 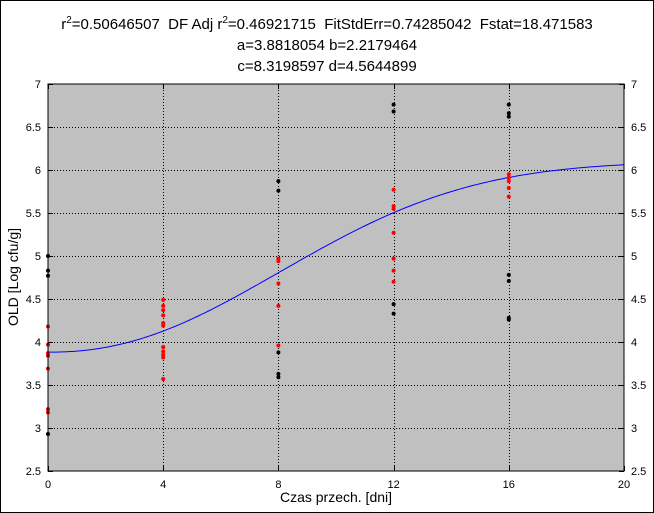 What do you see at coordinates (33, 300) in the screenshot?
I see `y-tick-label-left: 4.5` at bounding box center [33, 300].